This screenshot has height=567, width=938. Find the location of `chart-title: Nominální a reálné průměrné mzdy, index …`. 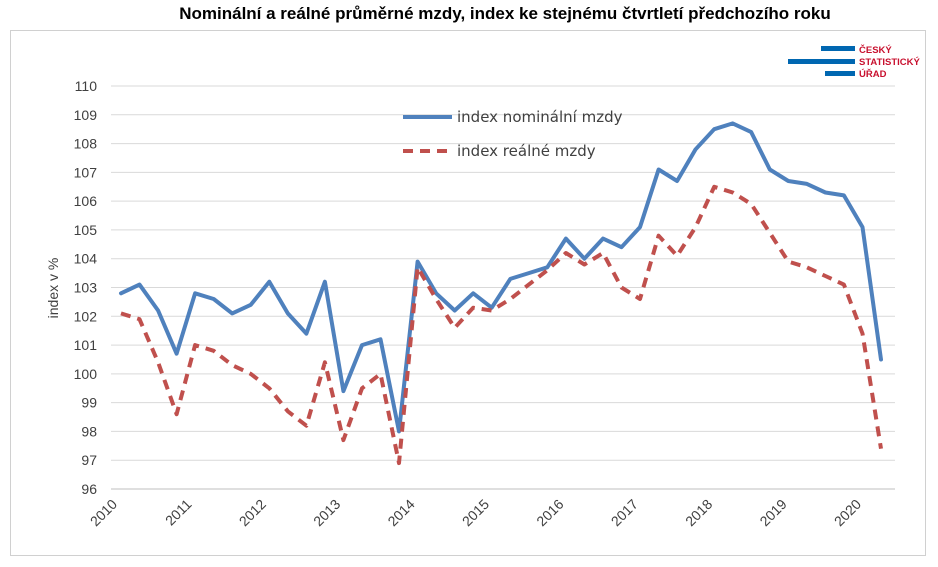

chart-title: Nominální a reálné průměrné mzdy, index … is located at coordinates (505, 13).